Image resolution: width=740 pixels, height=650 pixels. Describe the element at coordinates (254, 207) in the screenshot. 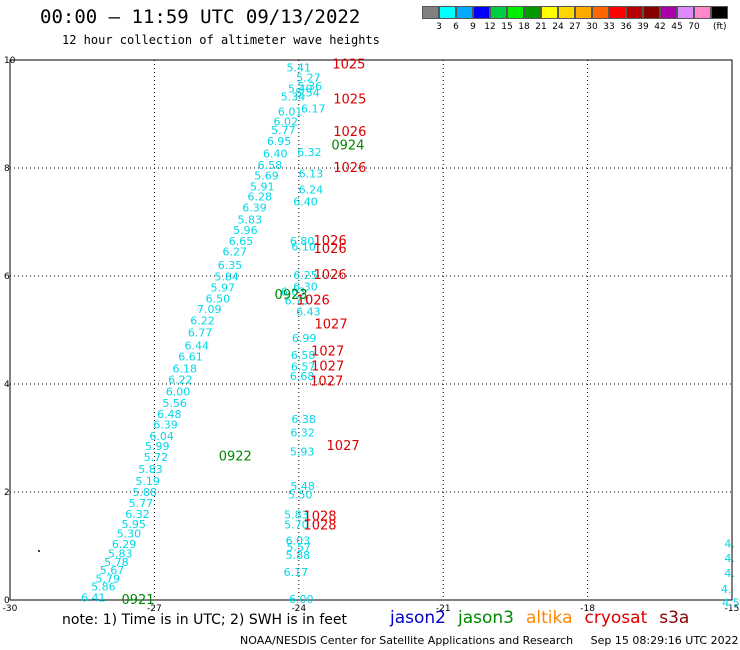

I see `data-label-cyan: 6.39` at that location.